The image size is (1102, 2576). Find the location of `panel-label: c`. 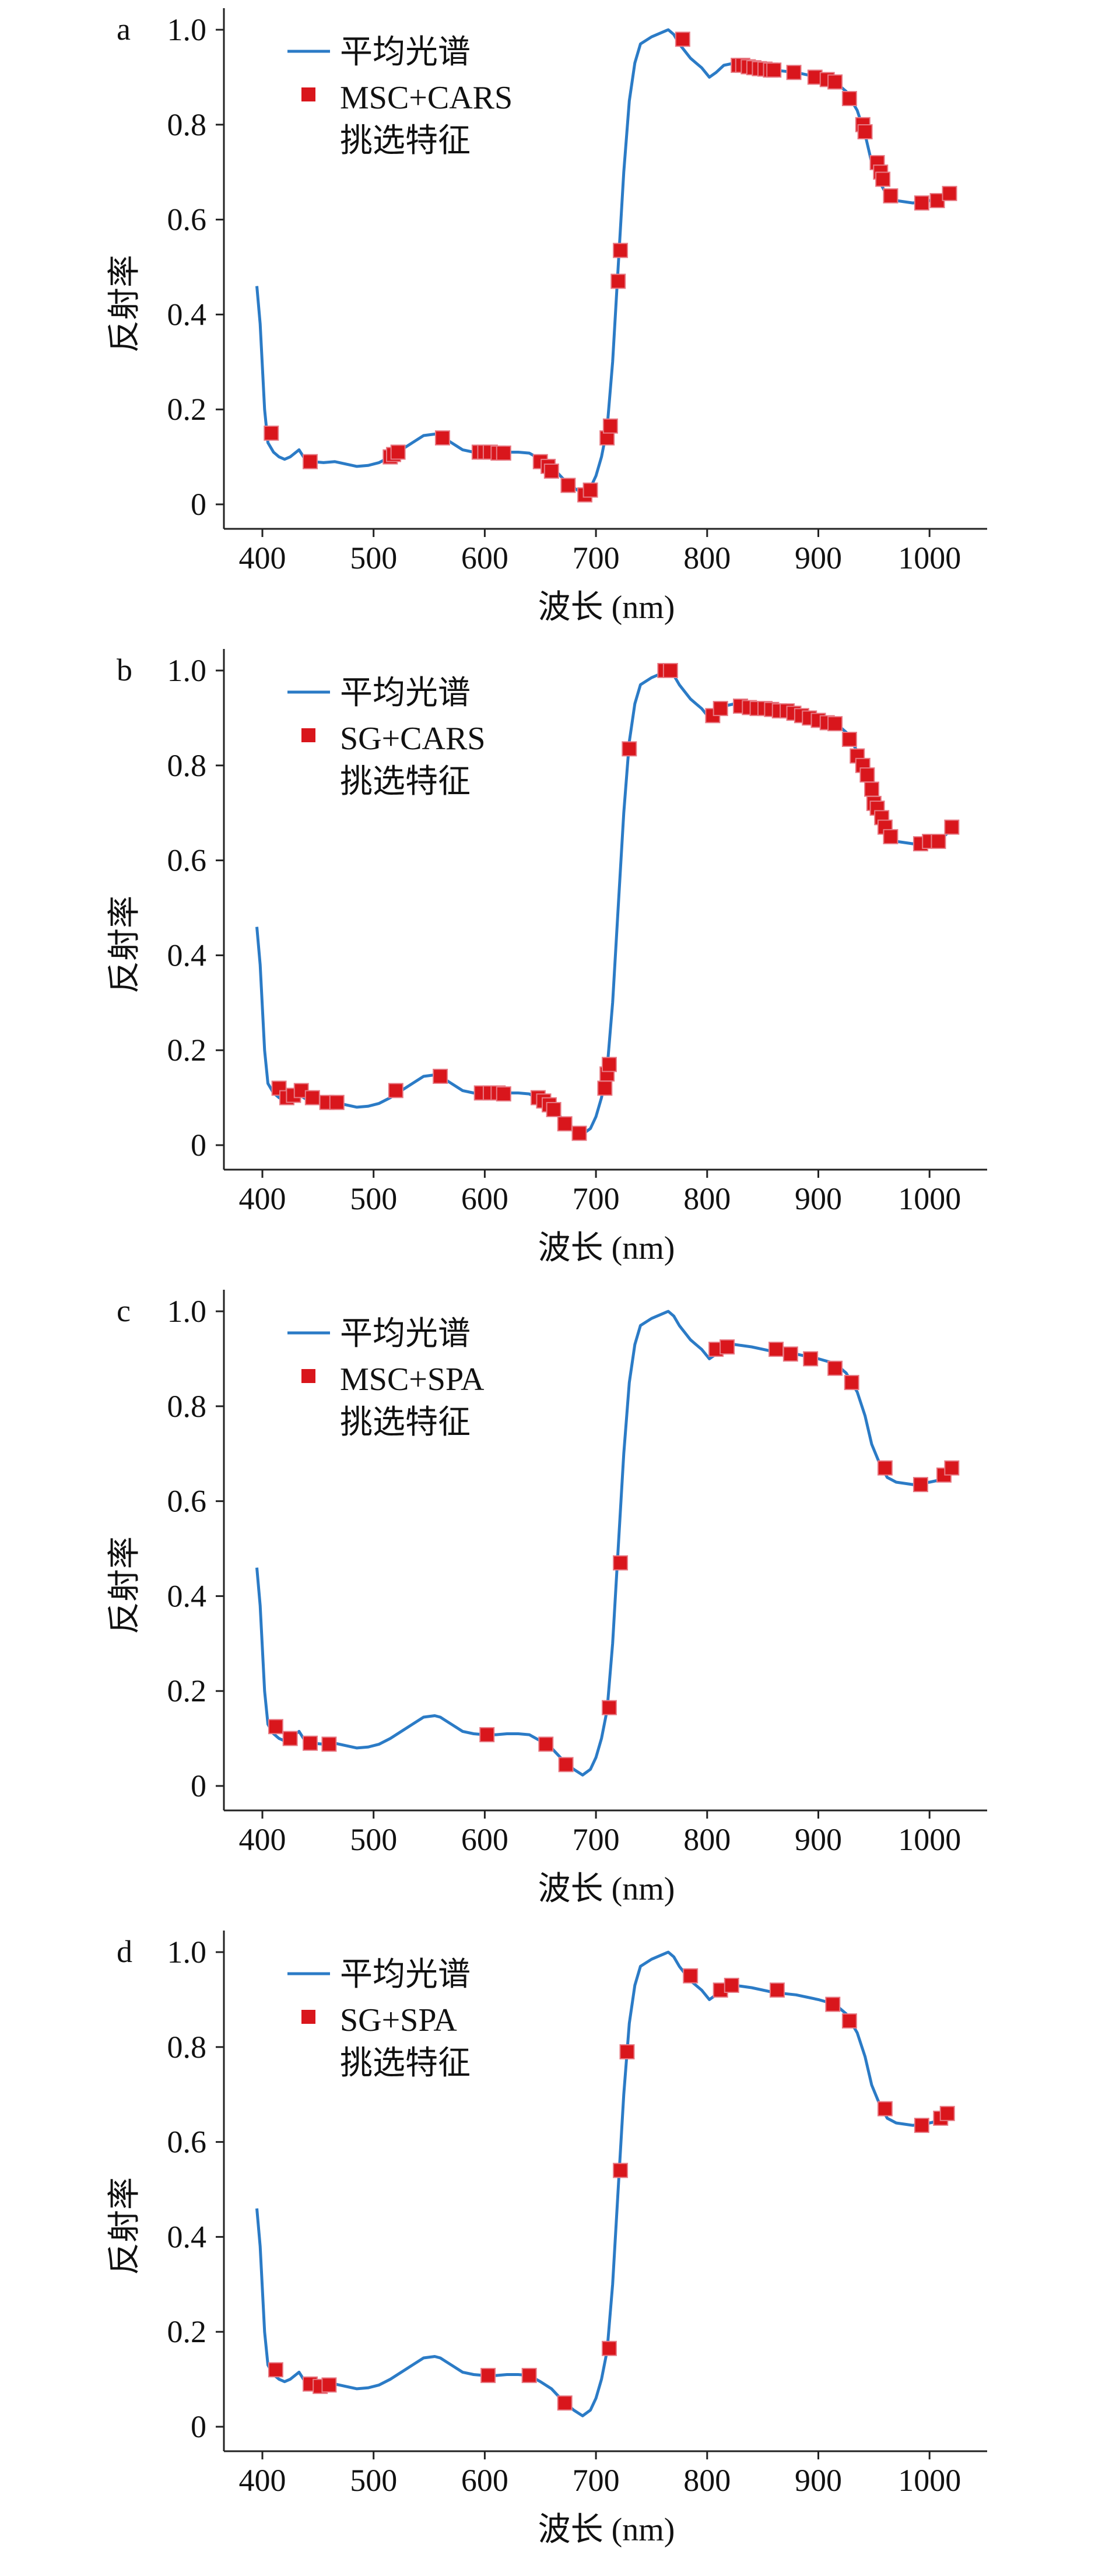

panel-label: c is located at coordinates (124, 1310).